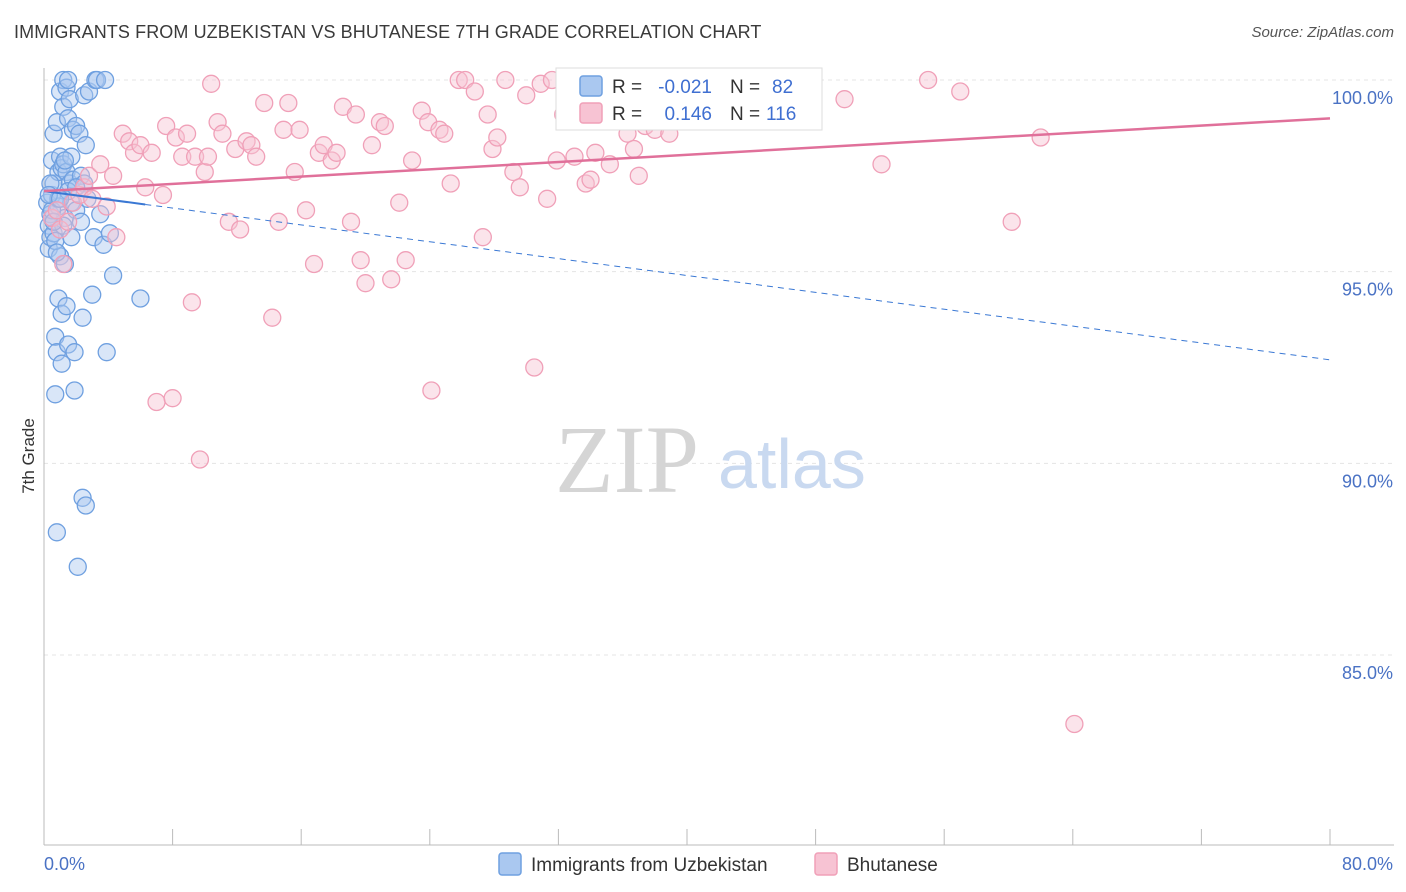 This screenshot has width=1406, height=892. What do you see at coordinates (64, 864) in the screenshot?
I see `x-tick-label-min: 0.0%` at bounding box center [64, 864].